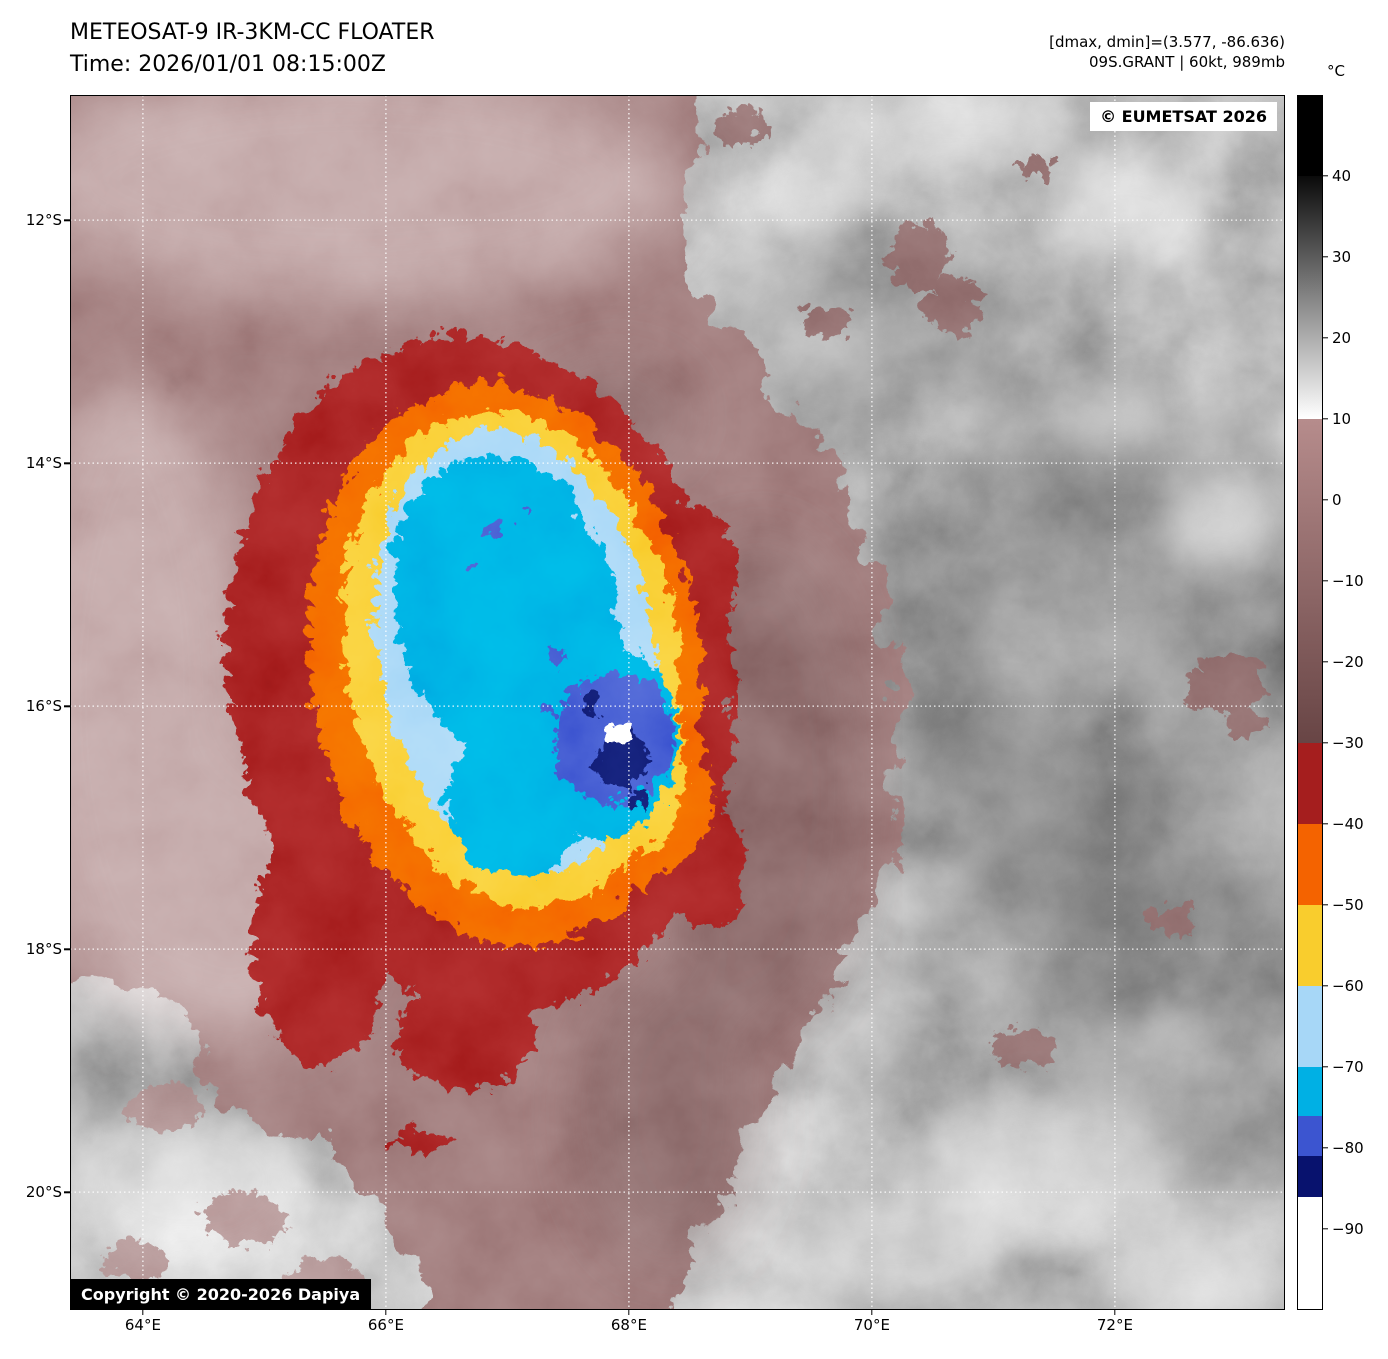 Image resolution: width=1388 pixels, height=1359 pixels. What do you see at coordinates (142, 1325) in the screenshot?
I see `x-tick-label: 64°E` at bounding box center [142, 1325].